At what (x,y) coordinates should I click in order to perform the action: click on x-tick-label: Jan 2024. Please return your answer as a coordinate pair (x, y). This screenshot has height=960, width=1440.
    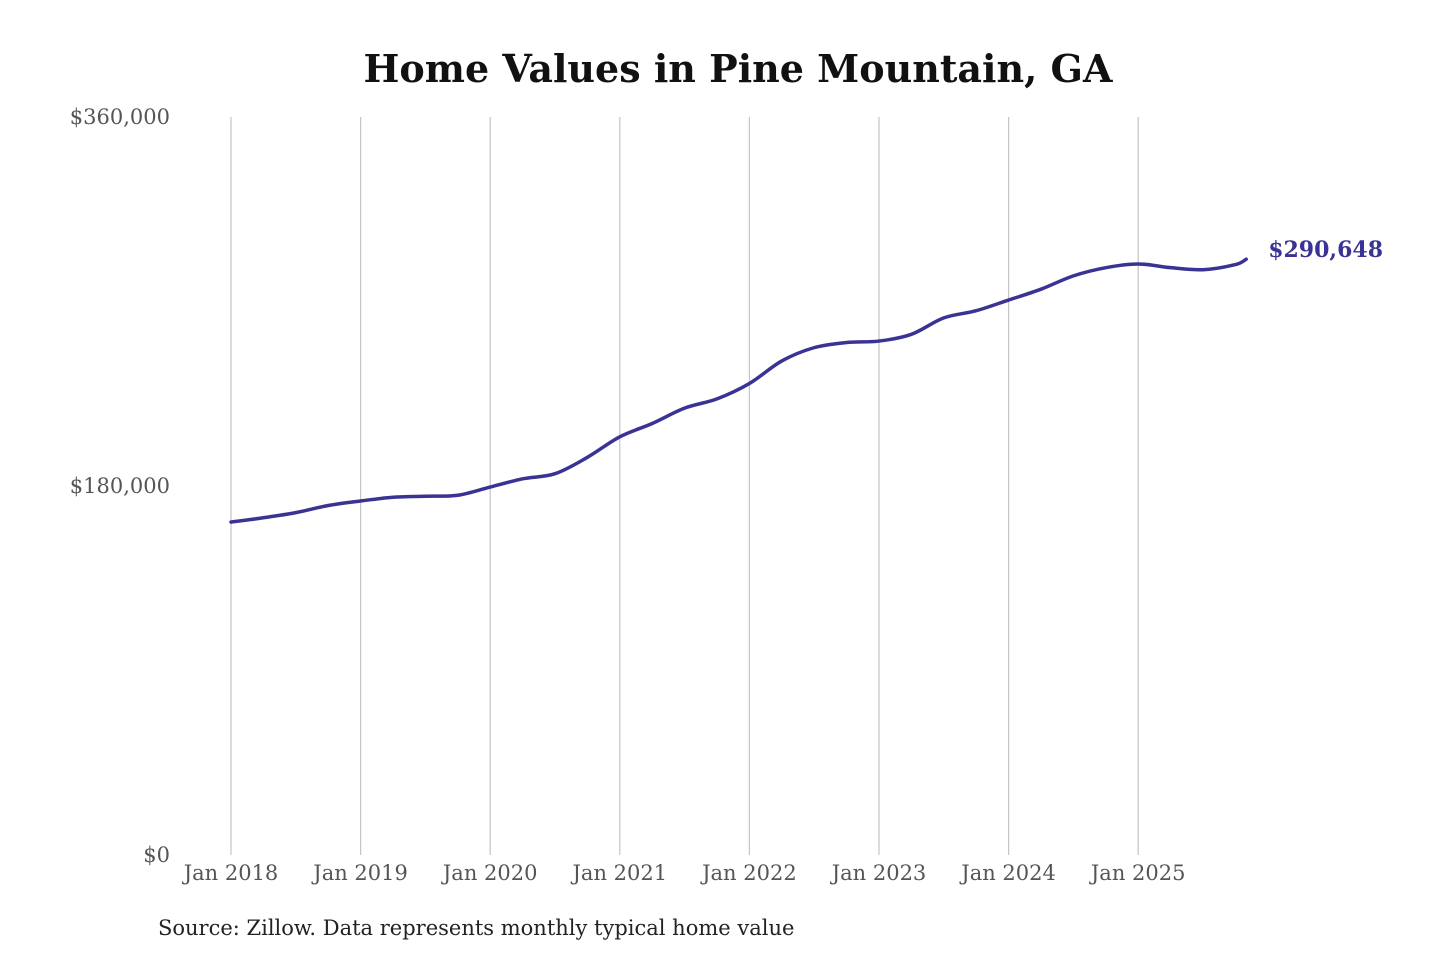
    Looking at the image, I should click on (1007, 873).